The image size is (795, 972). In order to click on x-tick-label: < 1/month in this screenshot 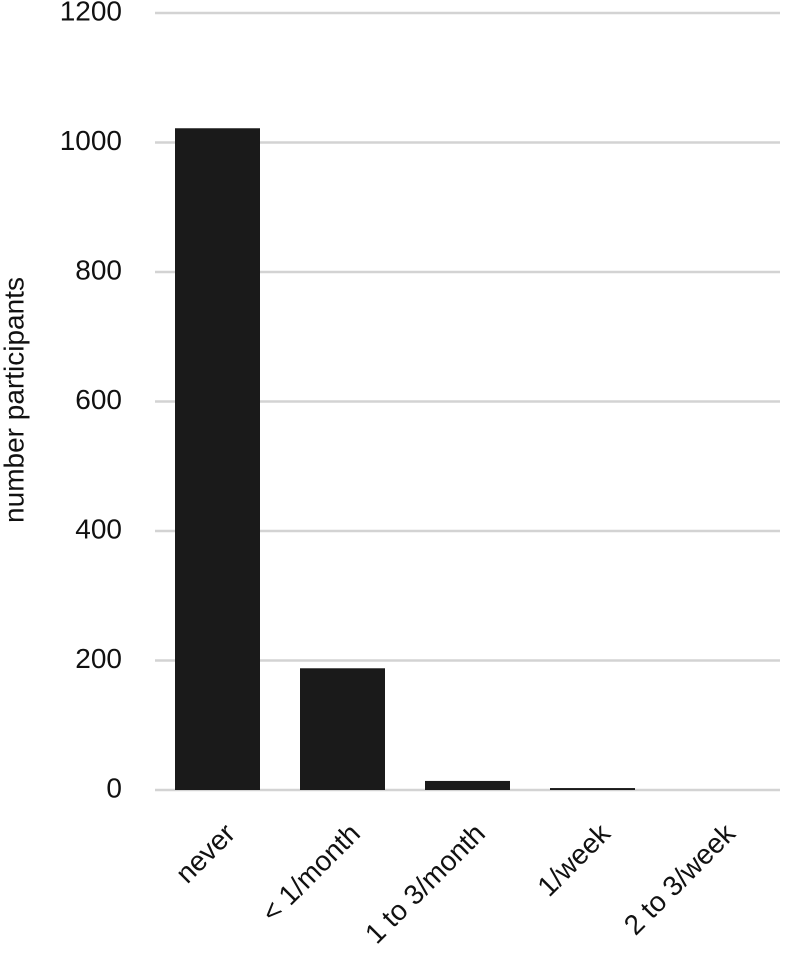, I will do `click(310, 873)`.